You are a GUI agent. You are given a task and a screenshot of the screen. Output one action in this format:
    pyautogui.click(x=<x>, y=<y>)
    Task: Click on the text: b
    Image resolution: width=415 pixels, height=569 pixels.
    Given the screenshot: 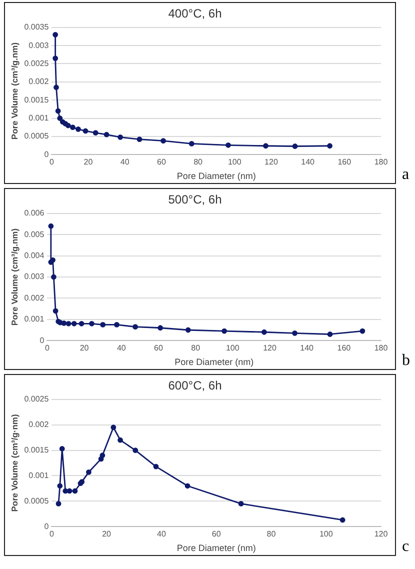 What is the action you would take?
    pyautogui.click(x=406, y=360)
    